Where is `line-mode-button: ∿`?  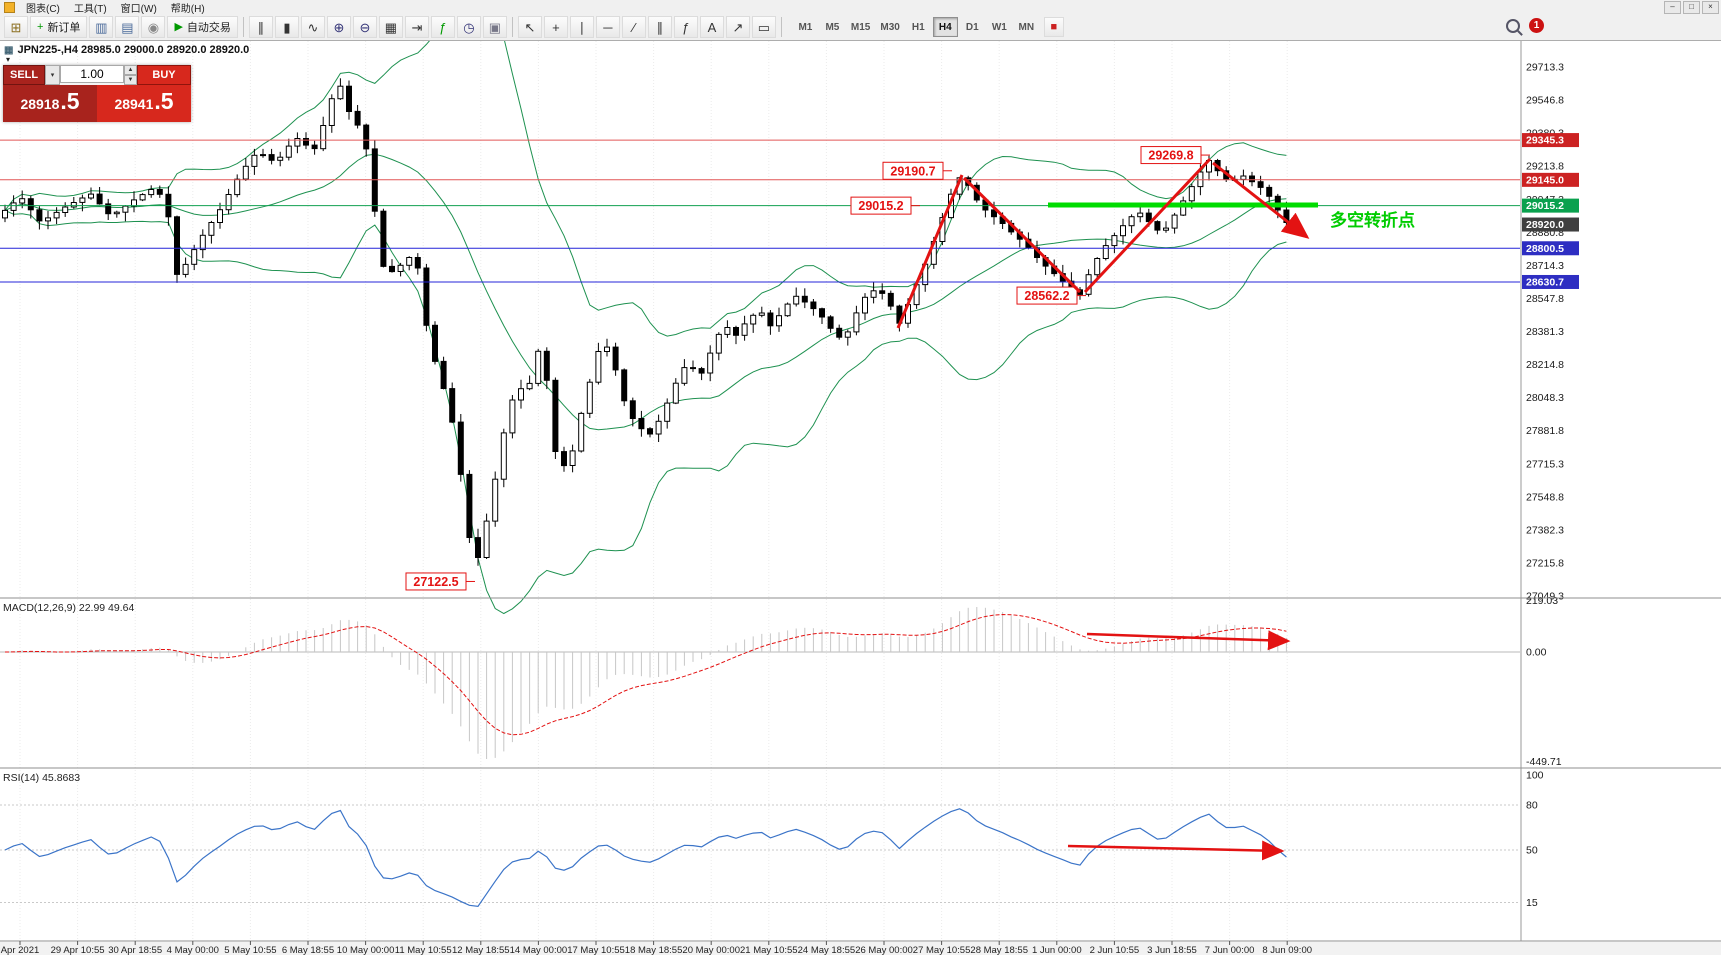 line-mode-button: ∿ is located at coordinates (312, 27).